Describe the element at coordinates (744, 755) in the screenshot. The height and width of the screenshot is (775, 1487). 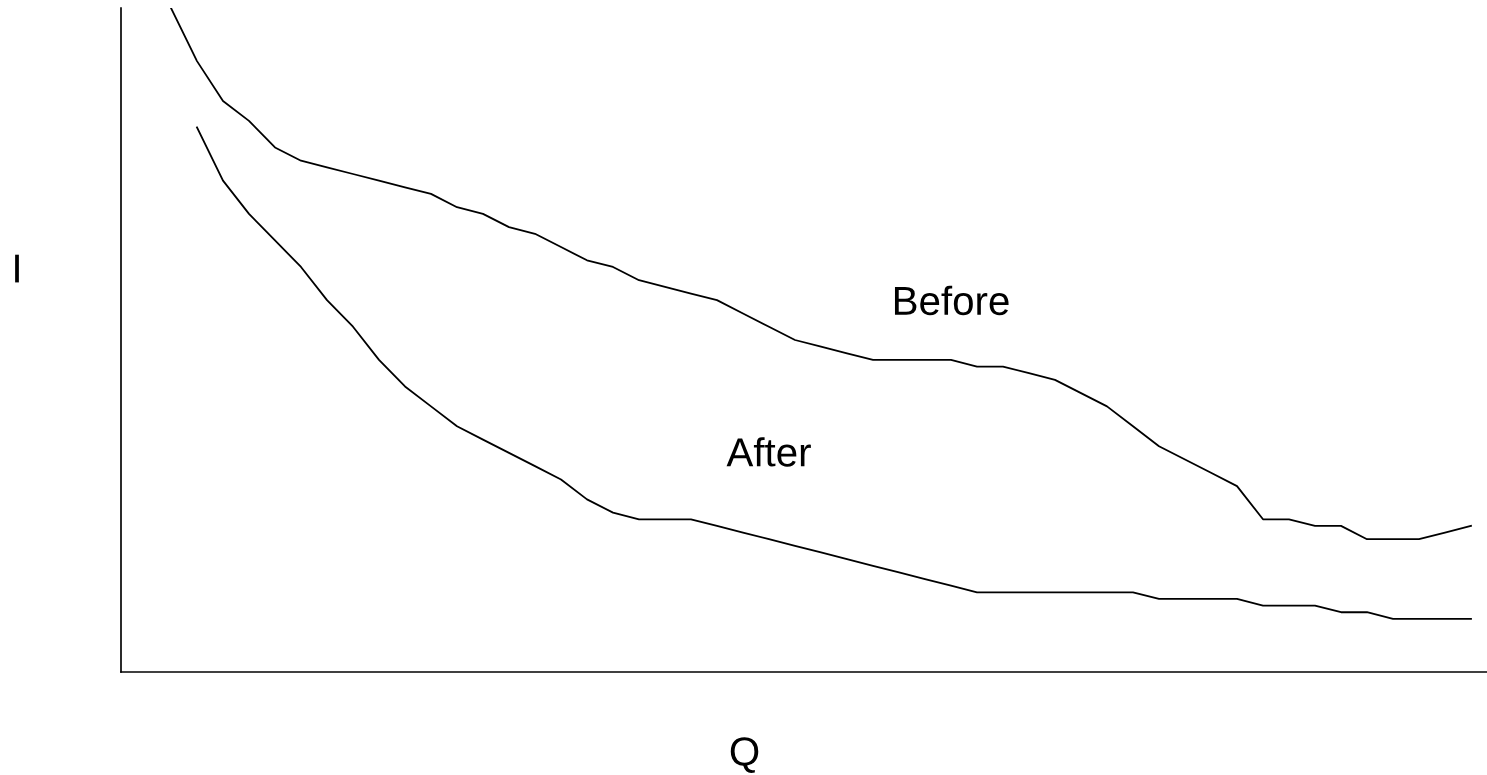
I see `x-axis-title: Q` at that location.